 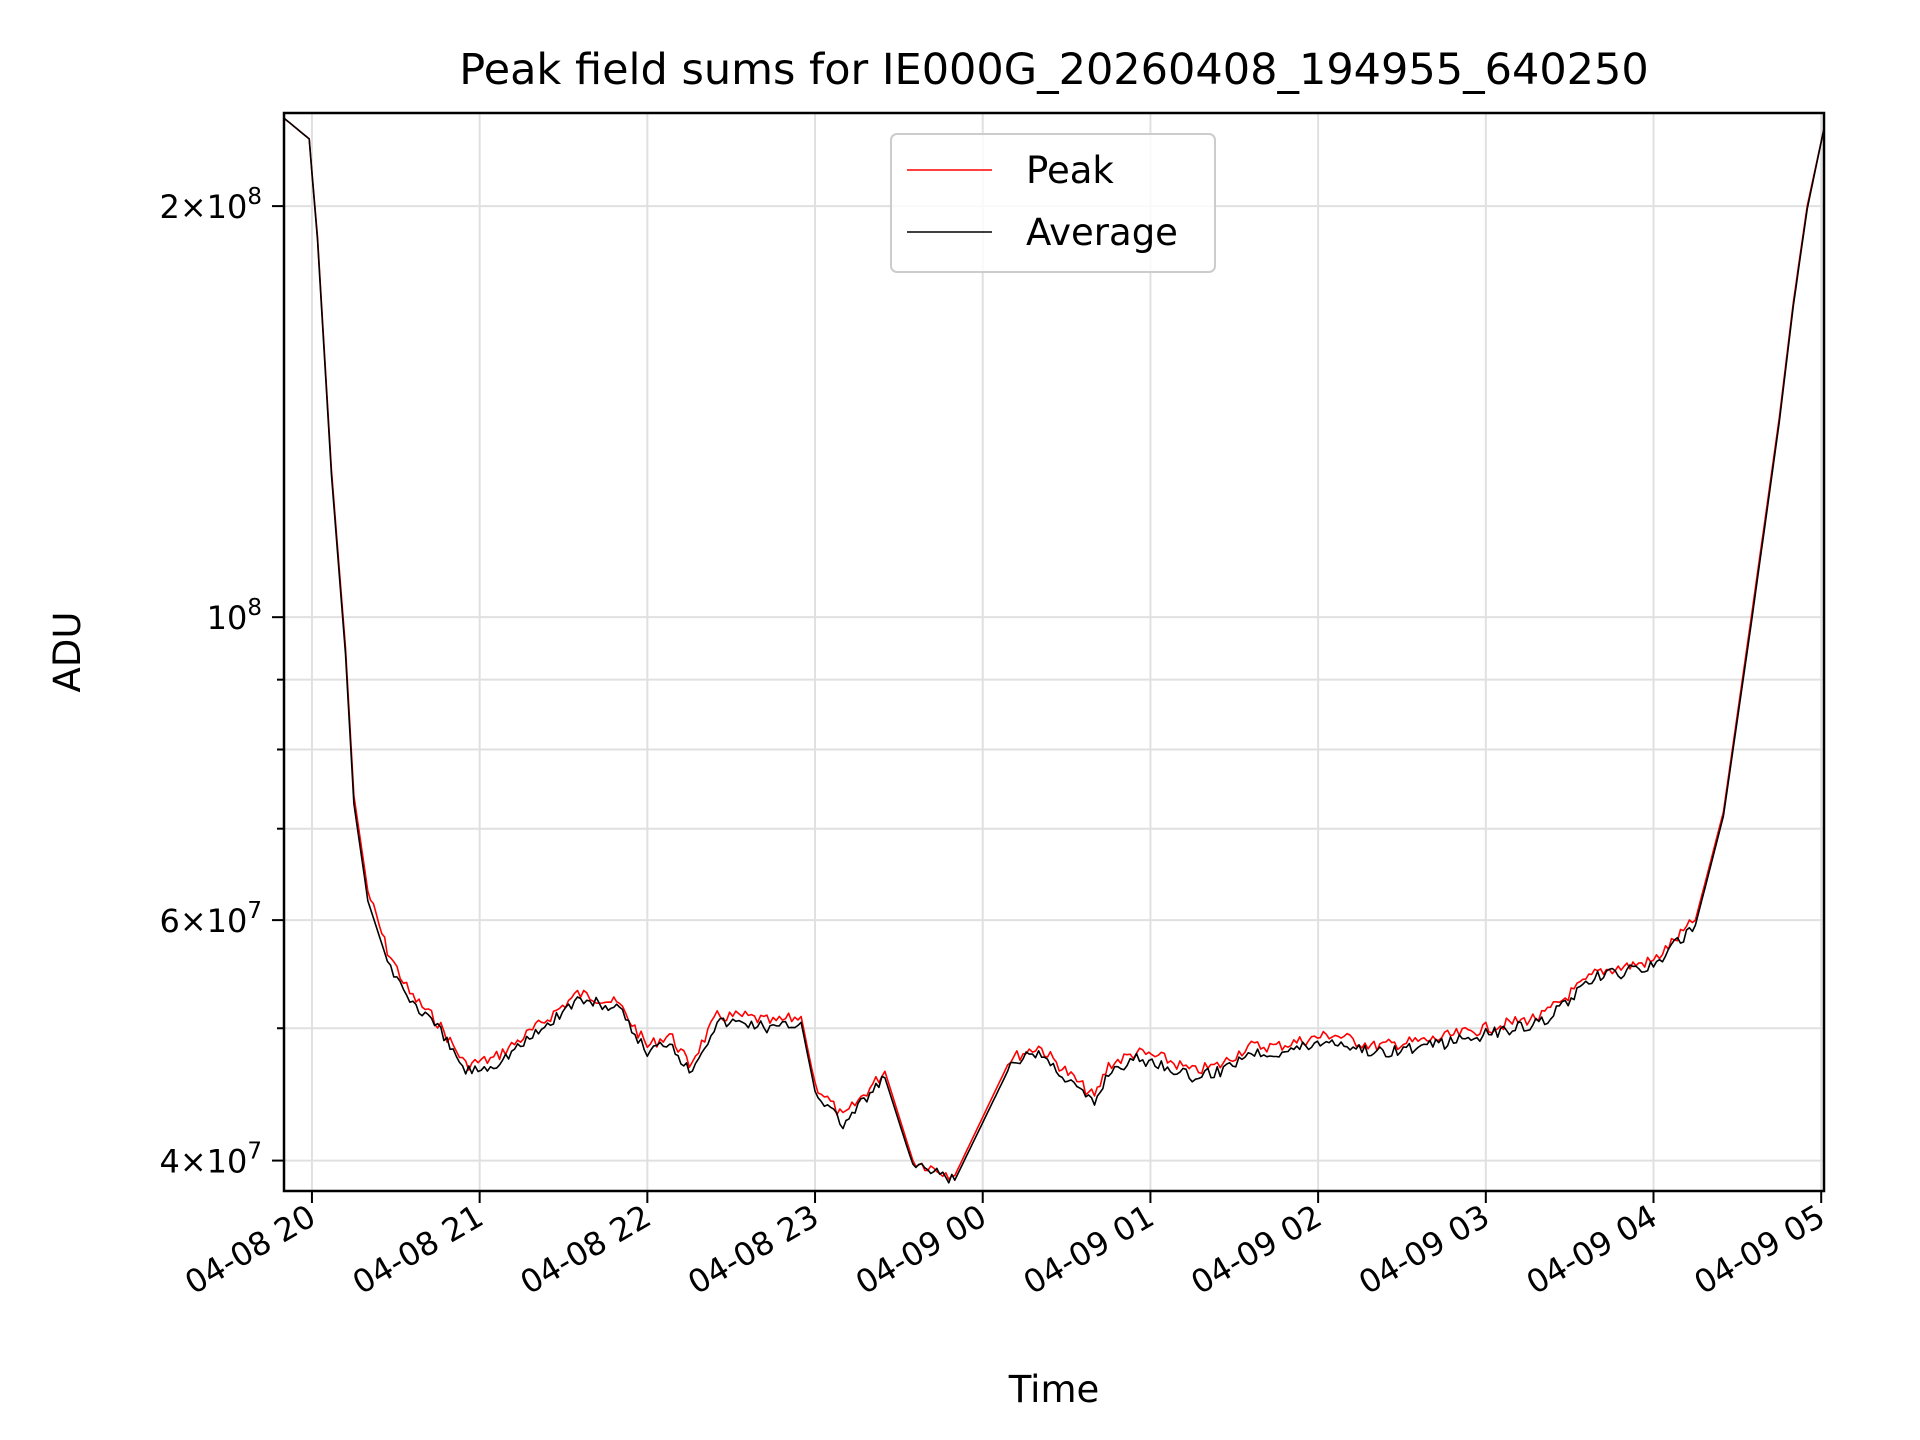 What do you see at coordinates (1102, 232) in the screenshot?
I see `legend-label-average: Average` at bounding box center [1102, 232].